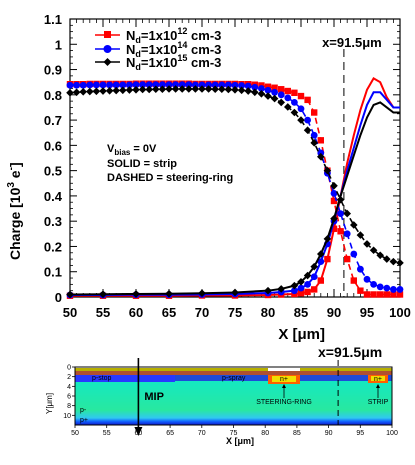 The width and height of the screenshot is (415, 465). Describe the element at coordinates (53, 196) in the screenshot. I see `y-tick-label: 0.4` at that location.